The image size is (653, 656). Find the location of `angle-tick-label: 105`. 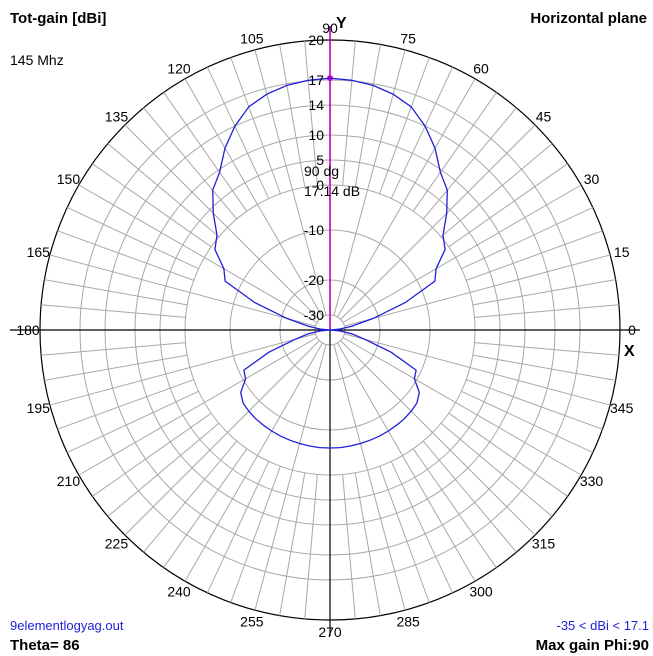

angle-tick-label: 105 is located at coordinates (252, 38).